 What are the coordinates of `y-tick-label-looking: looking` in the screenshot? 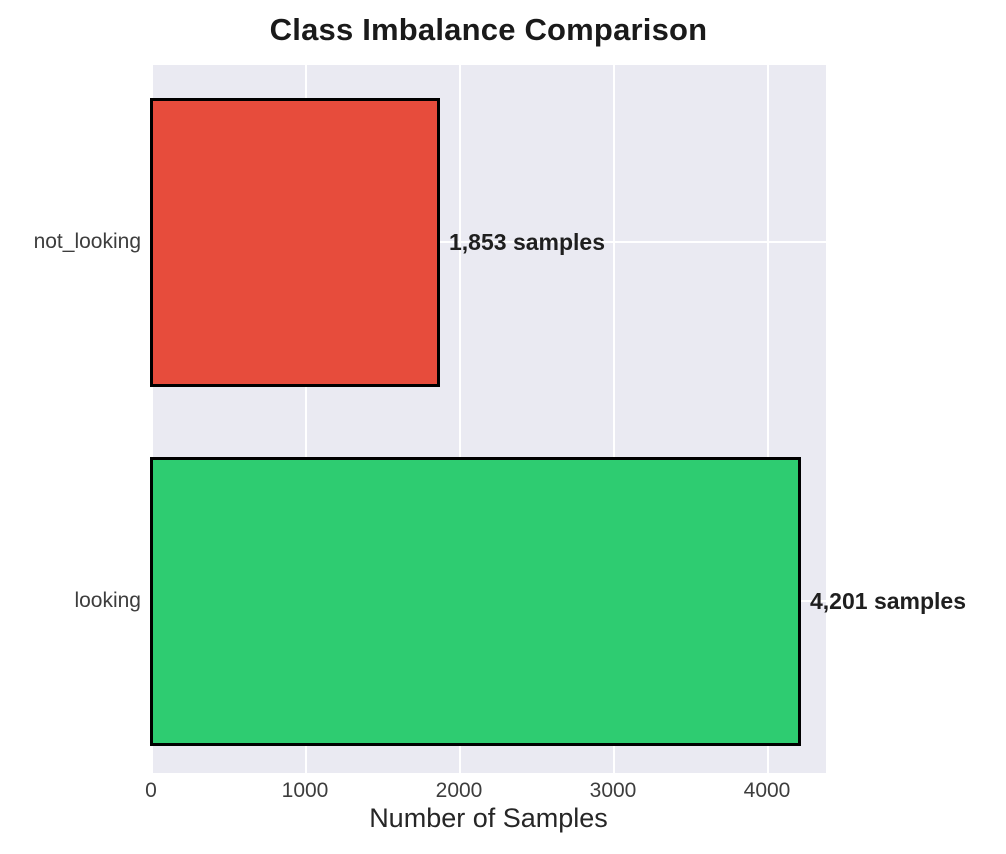 It's located at (107, 600).